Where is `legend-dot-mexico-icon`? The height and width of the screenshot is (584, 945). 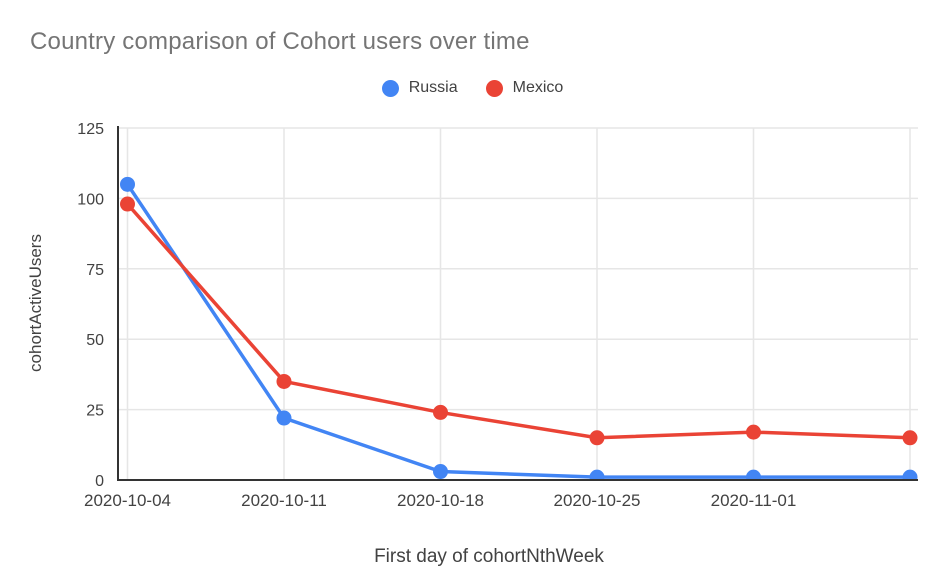 legend-dot-mexico-icon is located at coordinates (494, 88).